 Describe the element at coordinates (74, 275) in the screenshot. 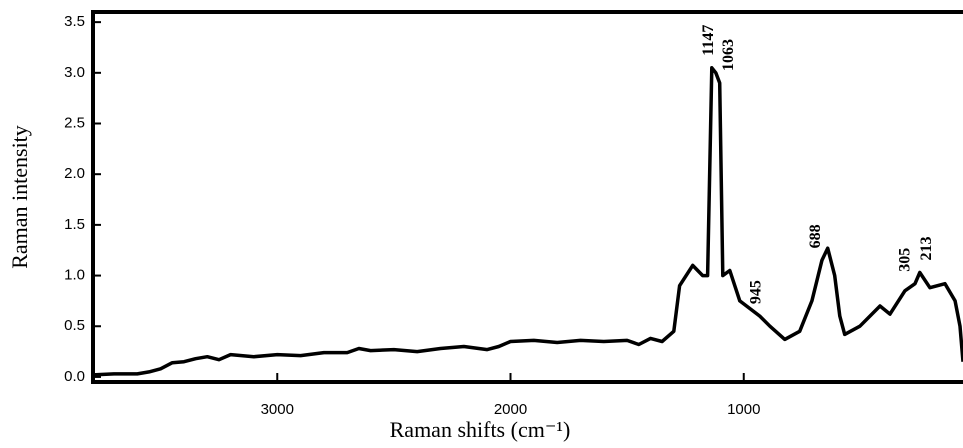

I see `y-tick-label: 1.0` at that location.